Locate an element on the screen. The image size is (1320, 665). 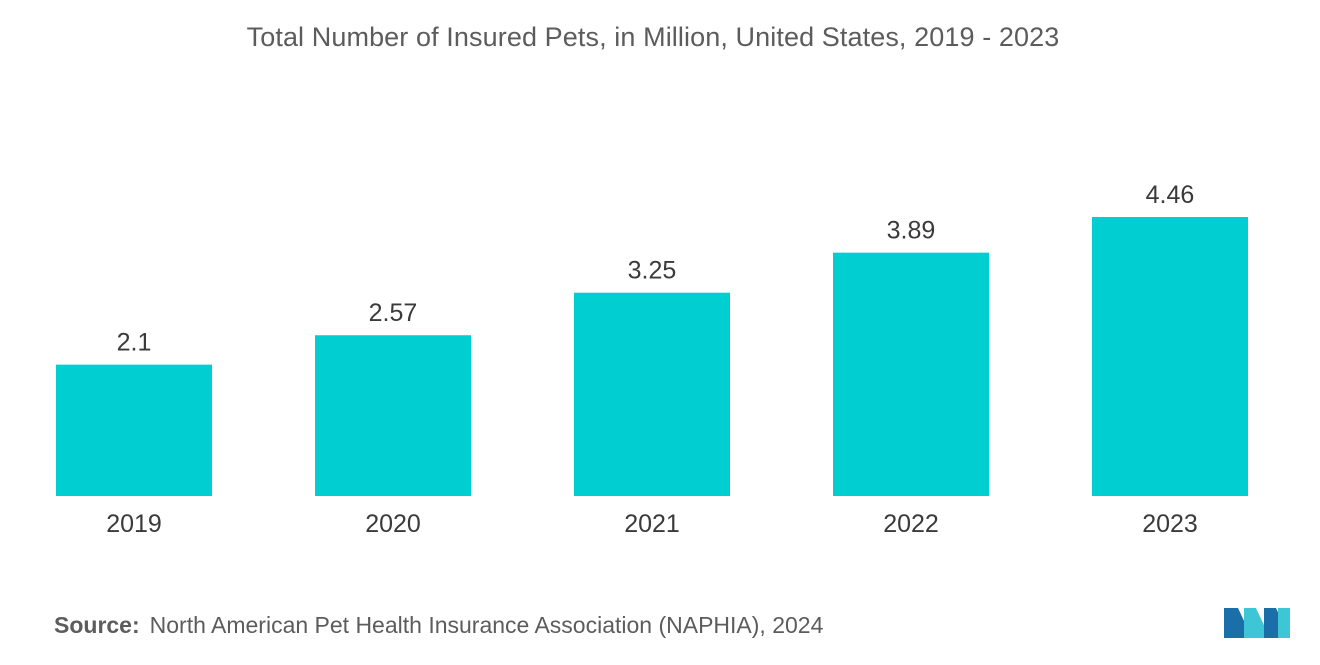
bar-2022 is located at coordinates (911, 374).